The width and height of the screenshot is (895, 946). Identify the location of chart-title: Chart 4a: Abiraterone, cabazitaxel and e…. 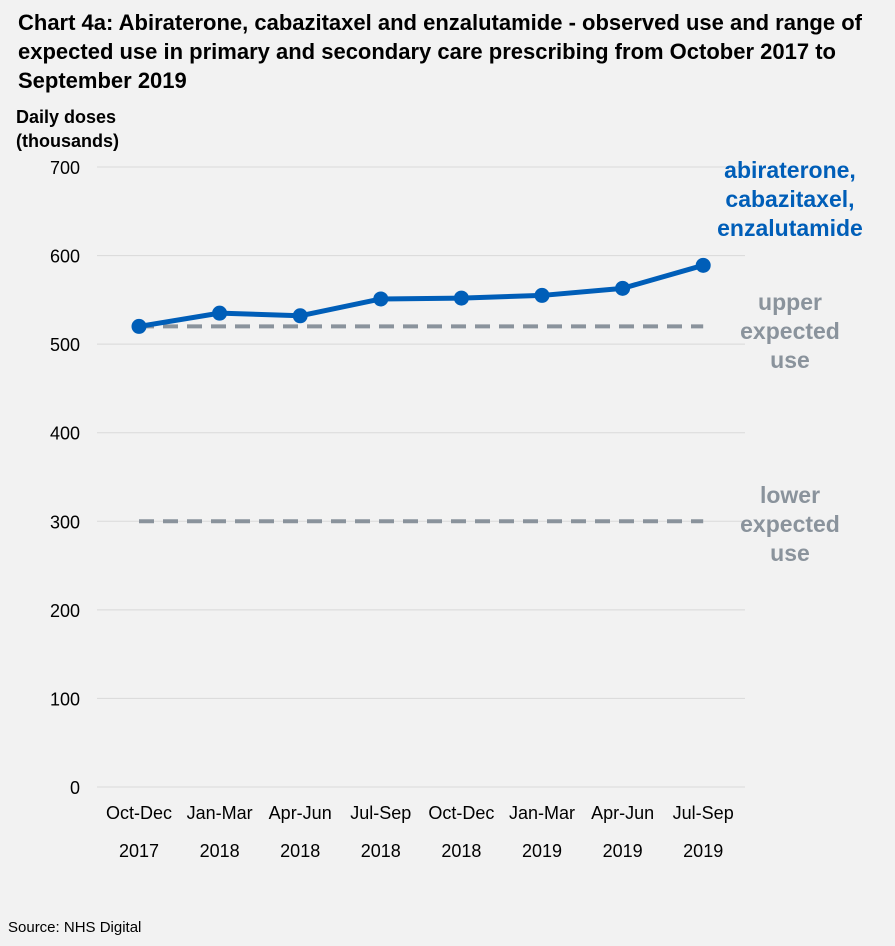
(440, 51).